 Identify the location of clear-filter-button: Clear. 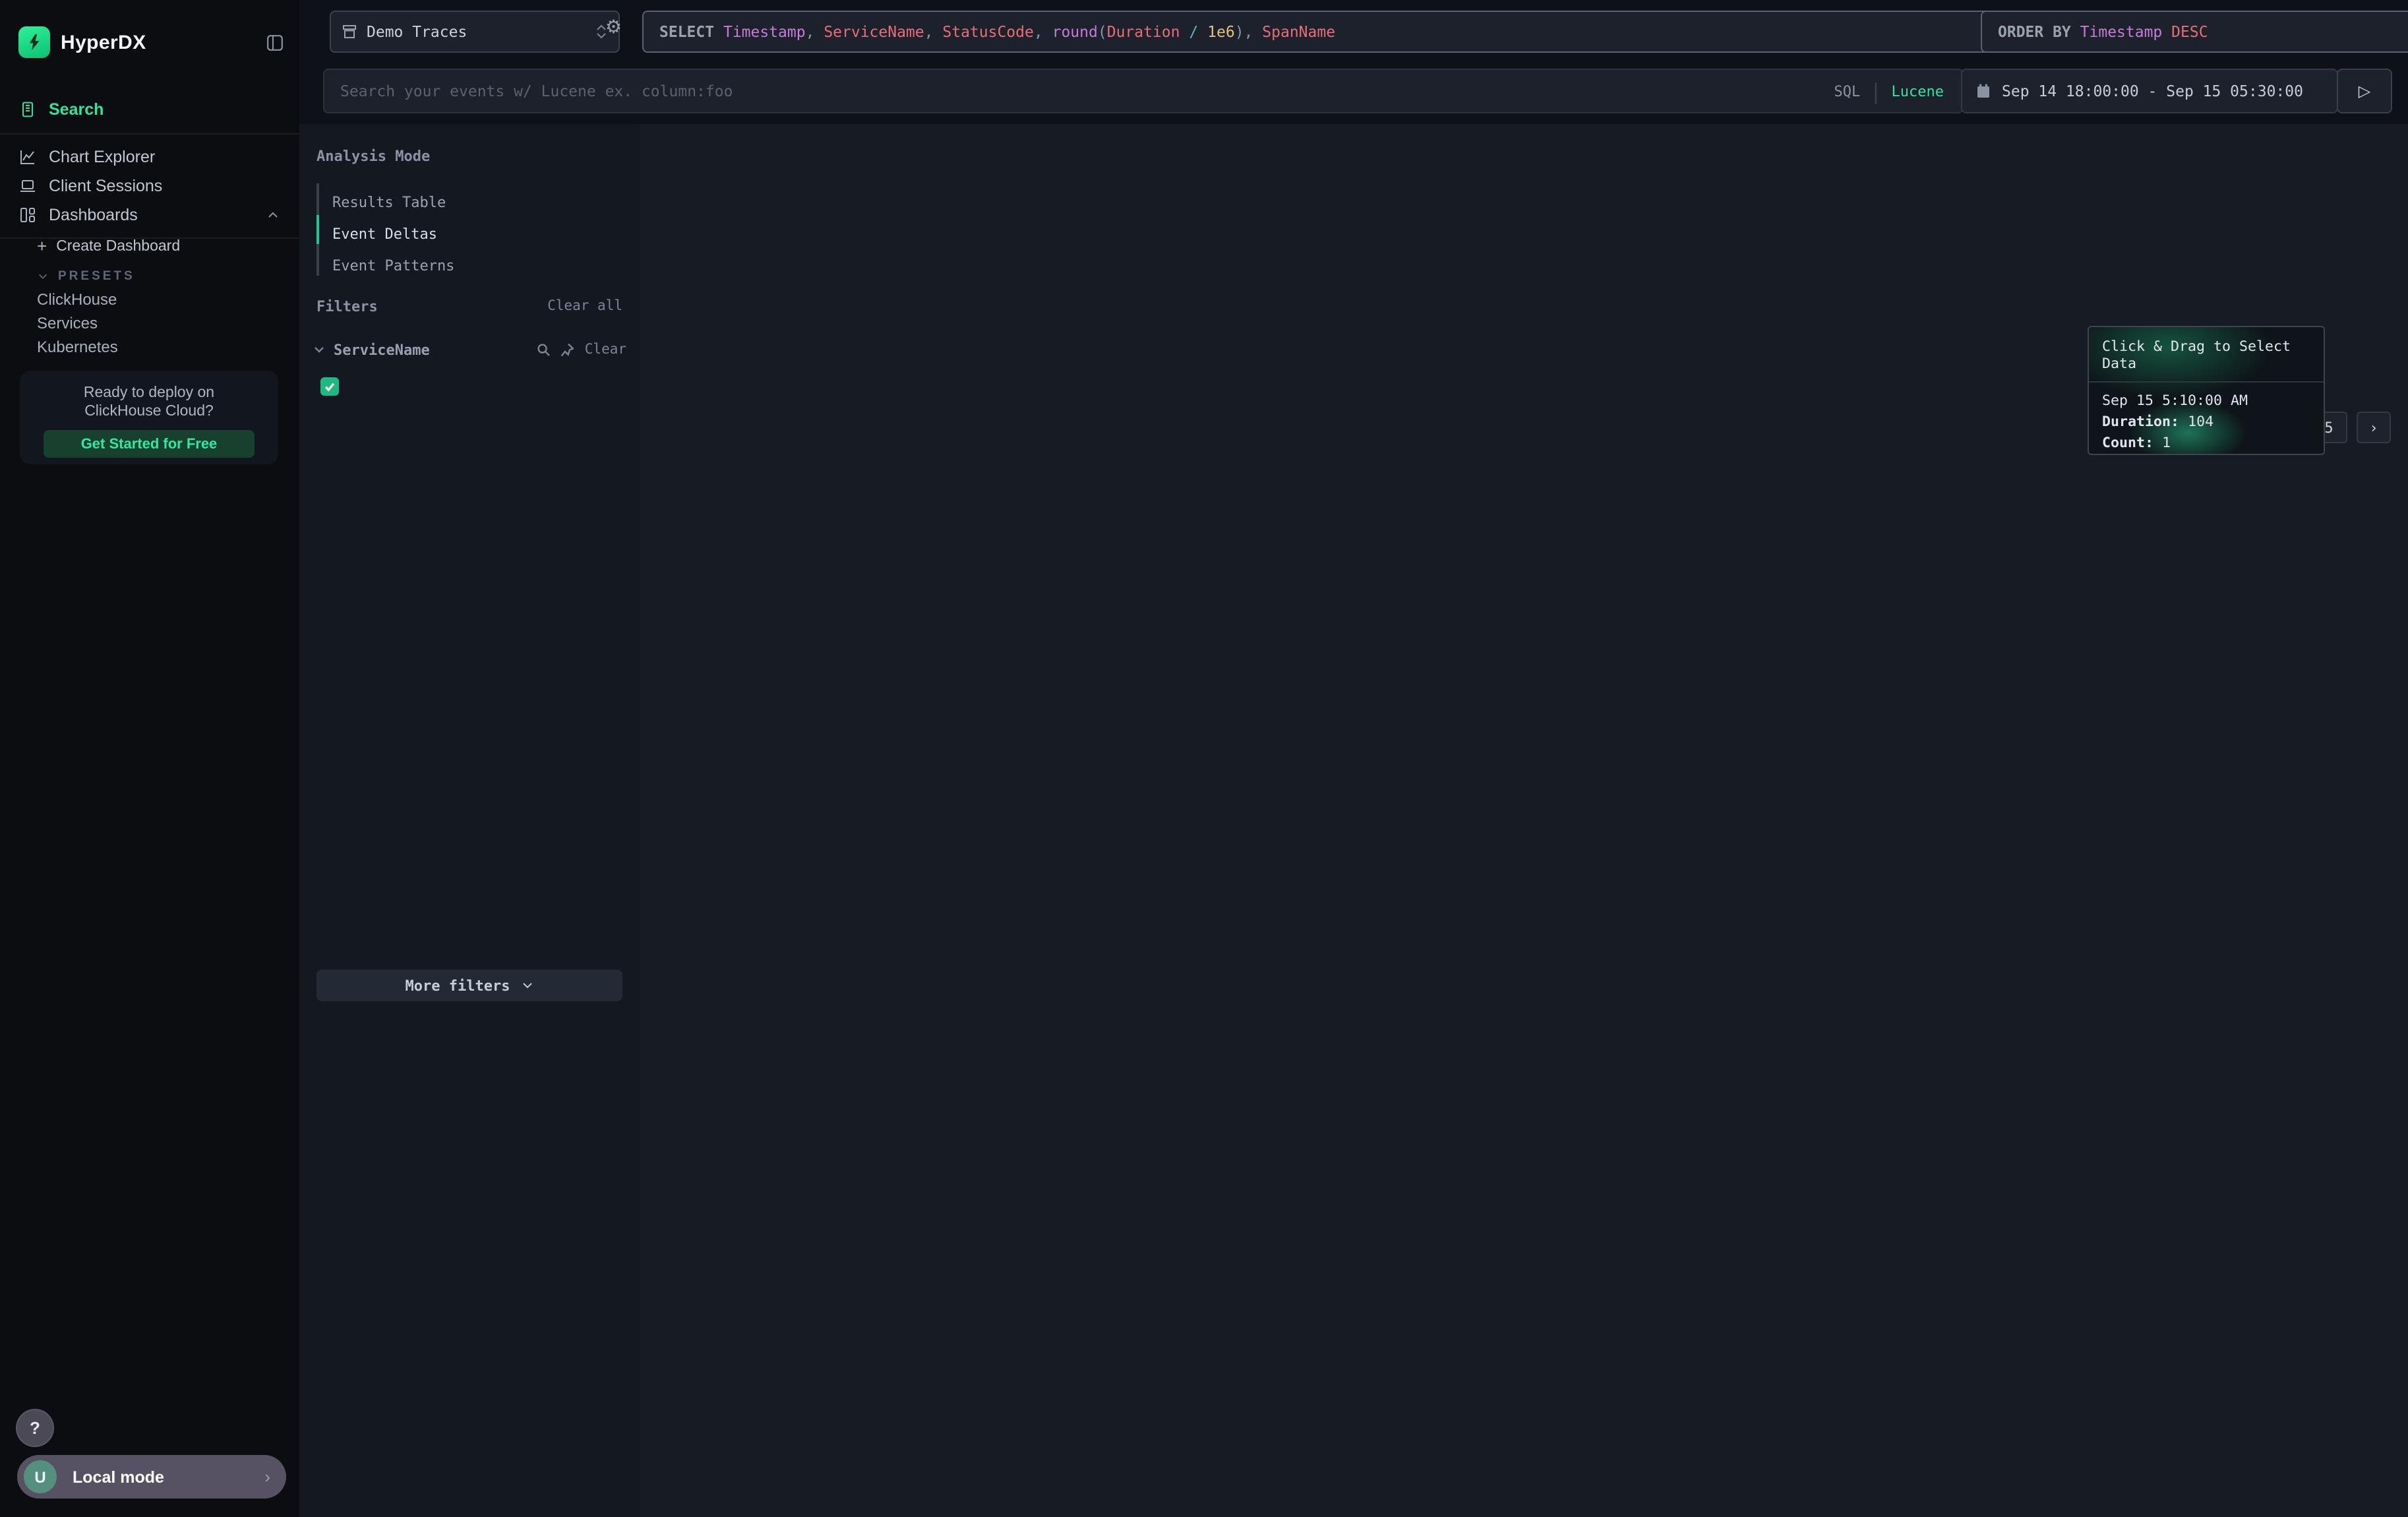
(605, 349).